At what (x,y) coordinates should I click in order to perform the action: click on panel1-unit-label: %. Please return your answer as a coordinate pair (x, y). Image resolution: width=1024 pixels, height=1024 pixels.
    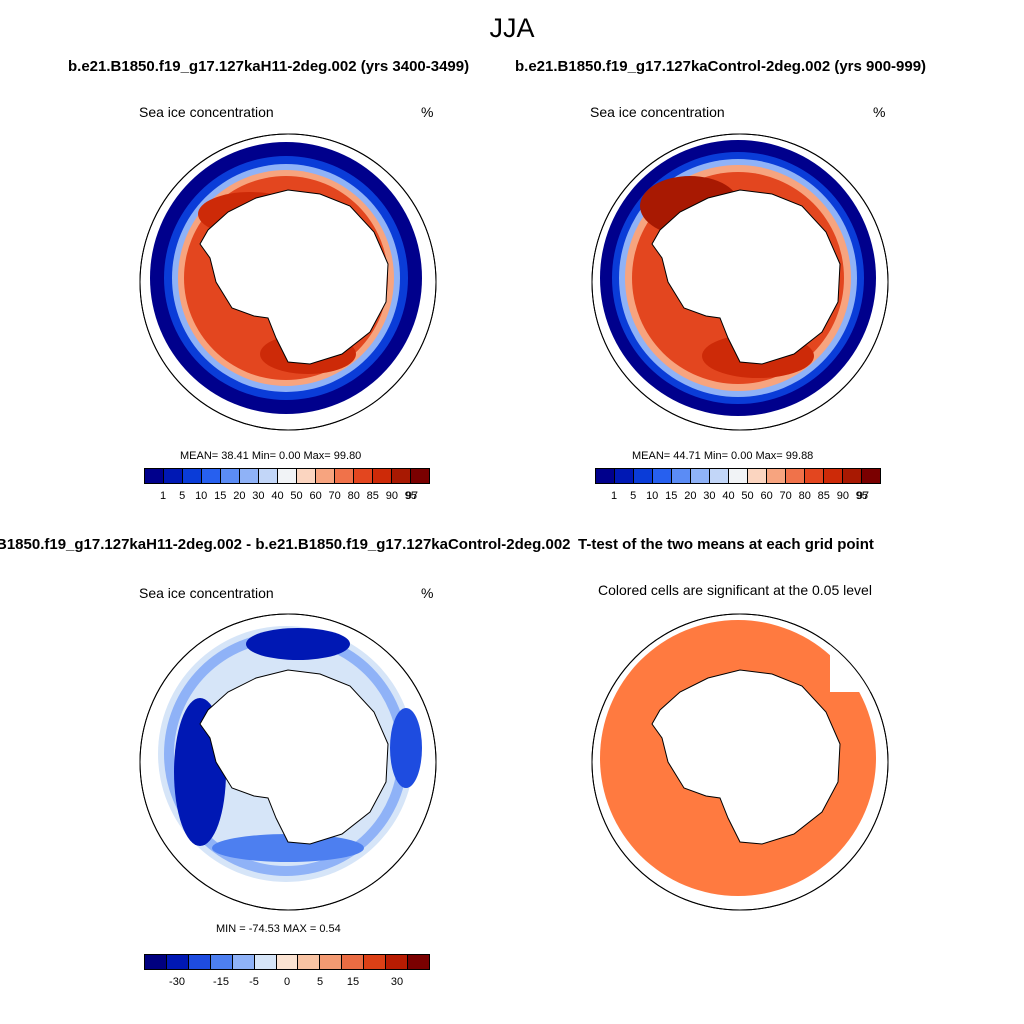
    Looking at the image, I should click on (427, 112).